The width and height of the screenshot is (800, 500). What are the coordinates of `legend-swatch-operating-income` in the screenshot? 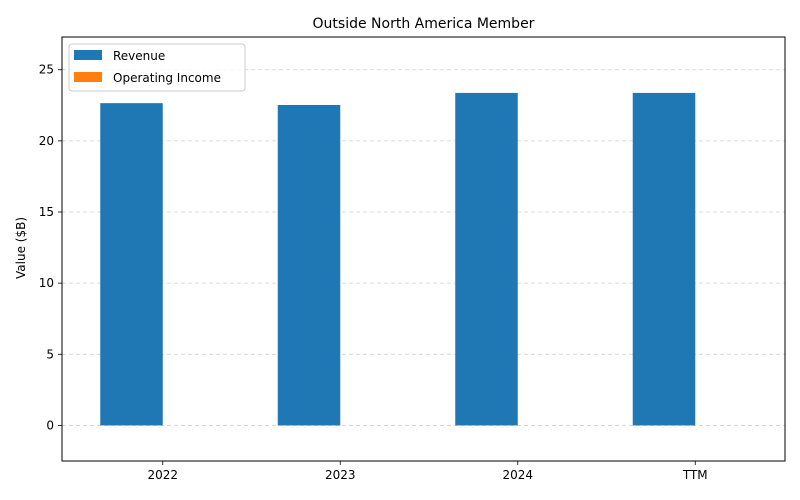 It's located at (88, 77).